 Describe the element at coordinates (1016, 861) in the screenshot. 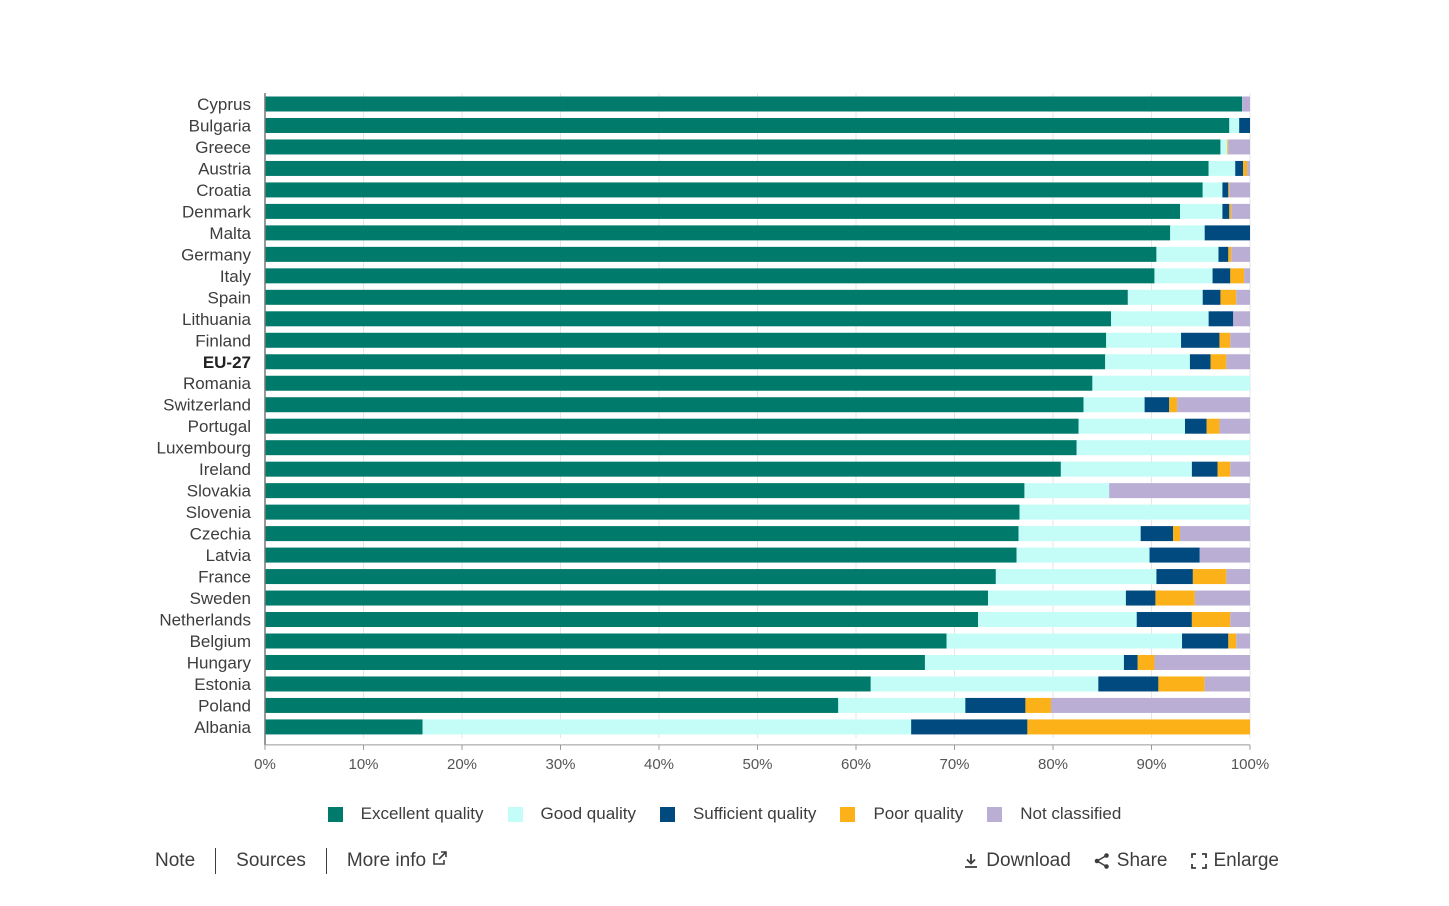

I see `download-button: Download` at that location.